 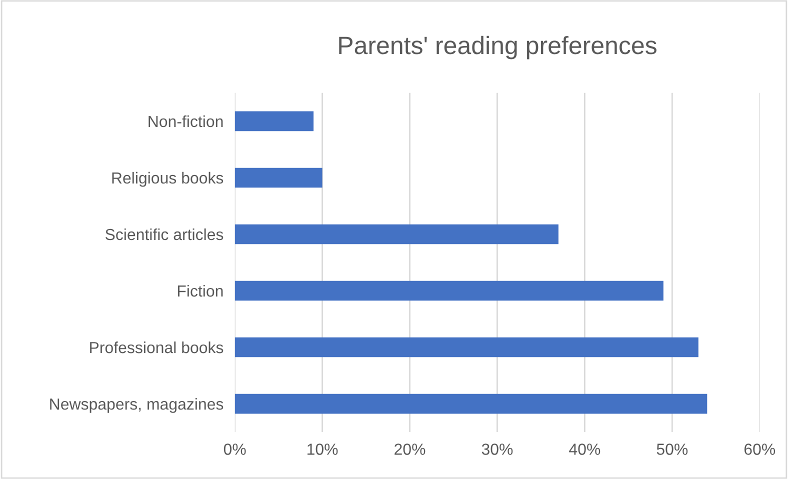 What do you see at coordinates (410, 449) in the screenshot?
I see `x-tick-label: 20%` at bounding box center [410, 449].